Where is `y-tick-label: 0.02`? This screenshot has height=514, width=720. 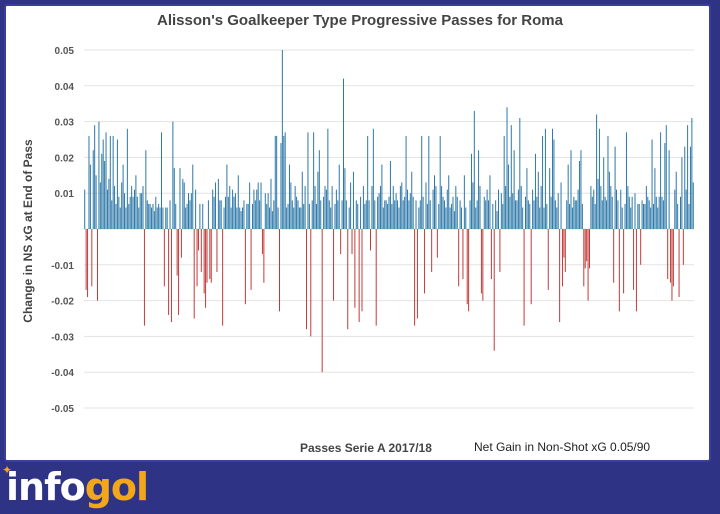 y-tick-label: 0.02 is located at coordinates (65, 158).